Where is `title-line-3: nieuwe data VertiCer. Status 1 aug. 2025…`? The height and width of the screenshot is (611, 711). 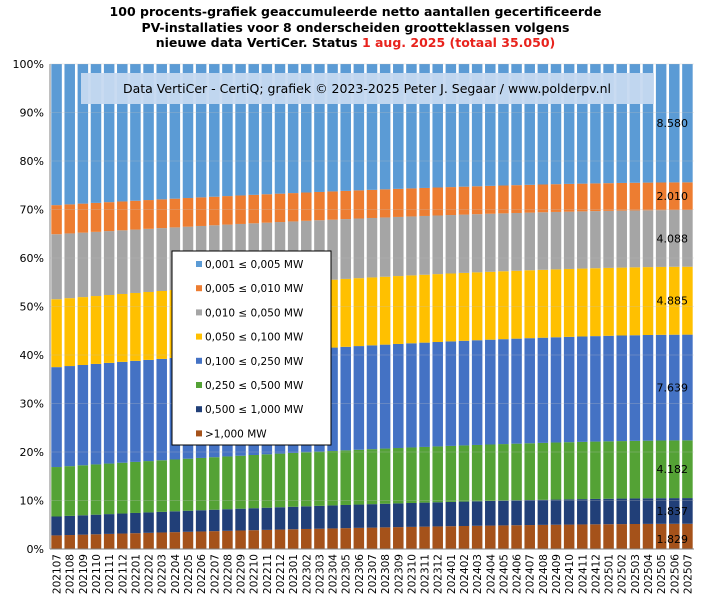
title-line-3: nieuwe data VertiCer. Status 1 aug. 2025… is located at coordinates (355, 43).